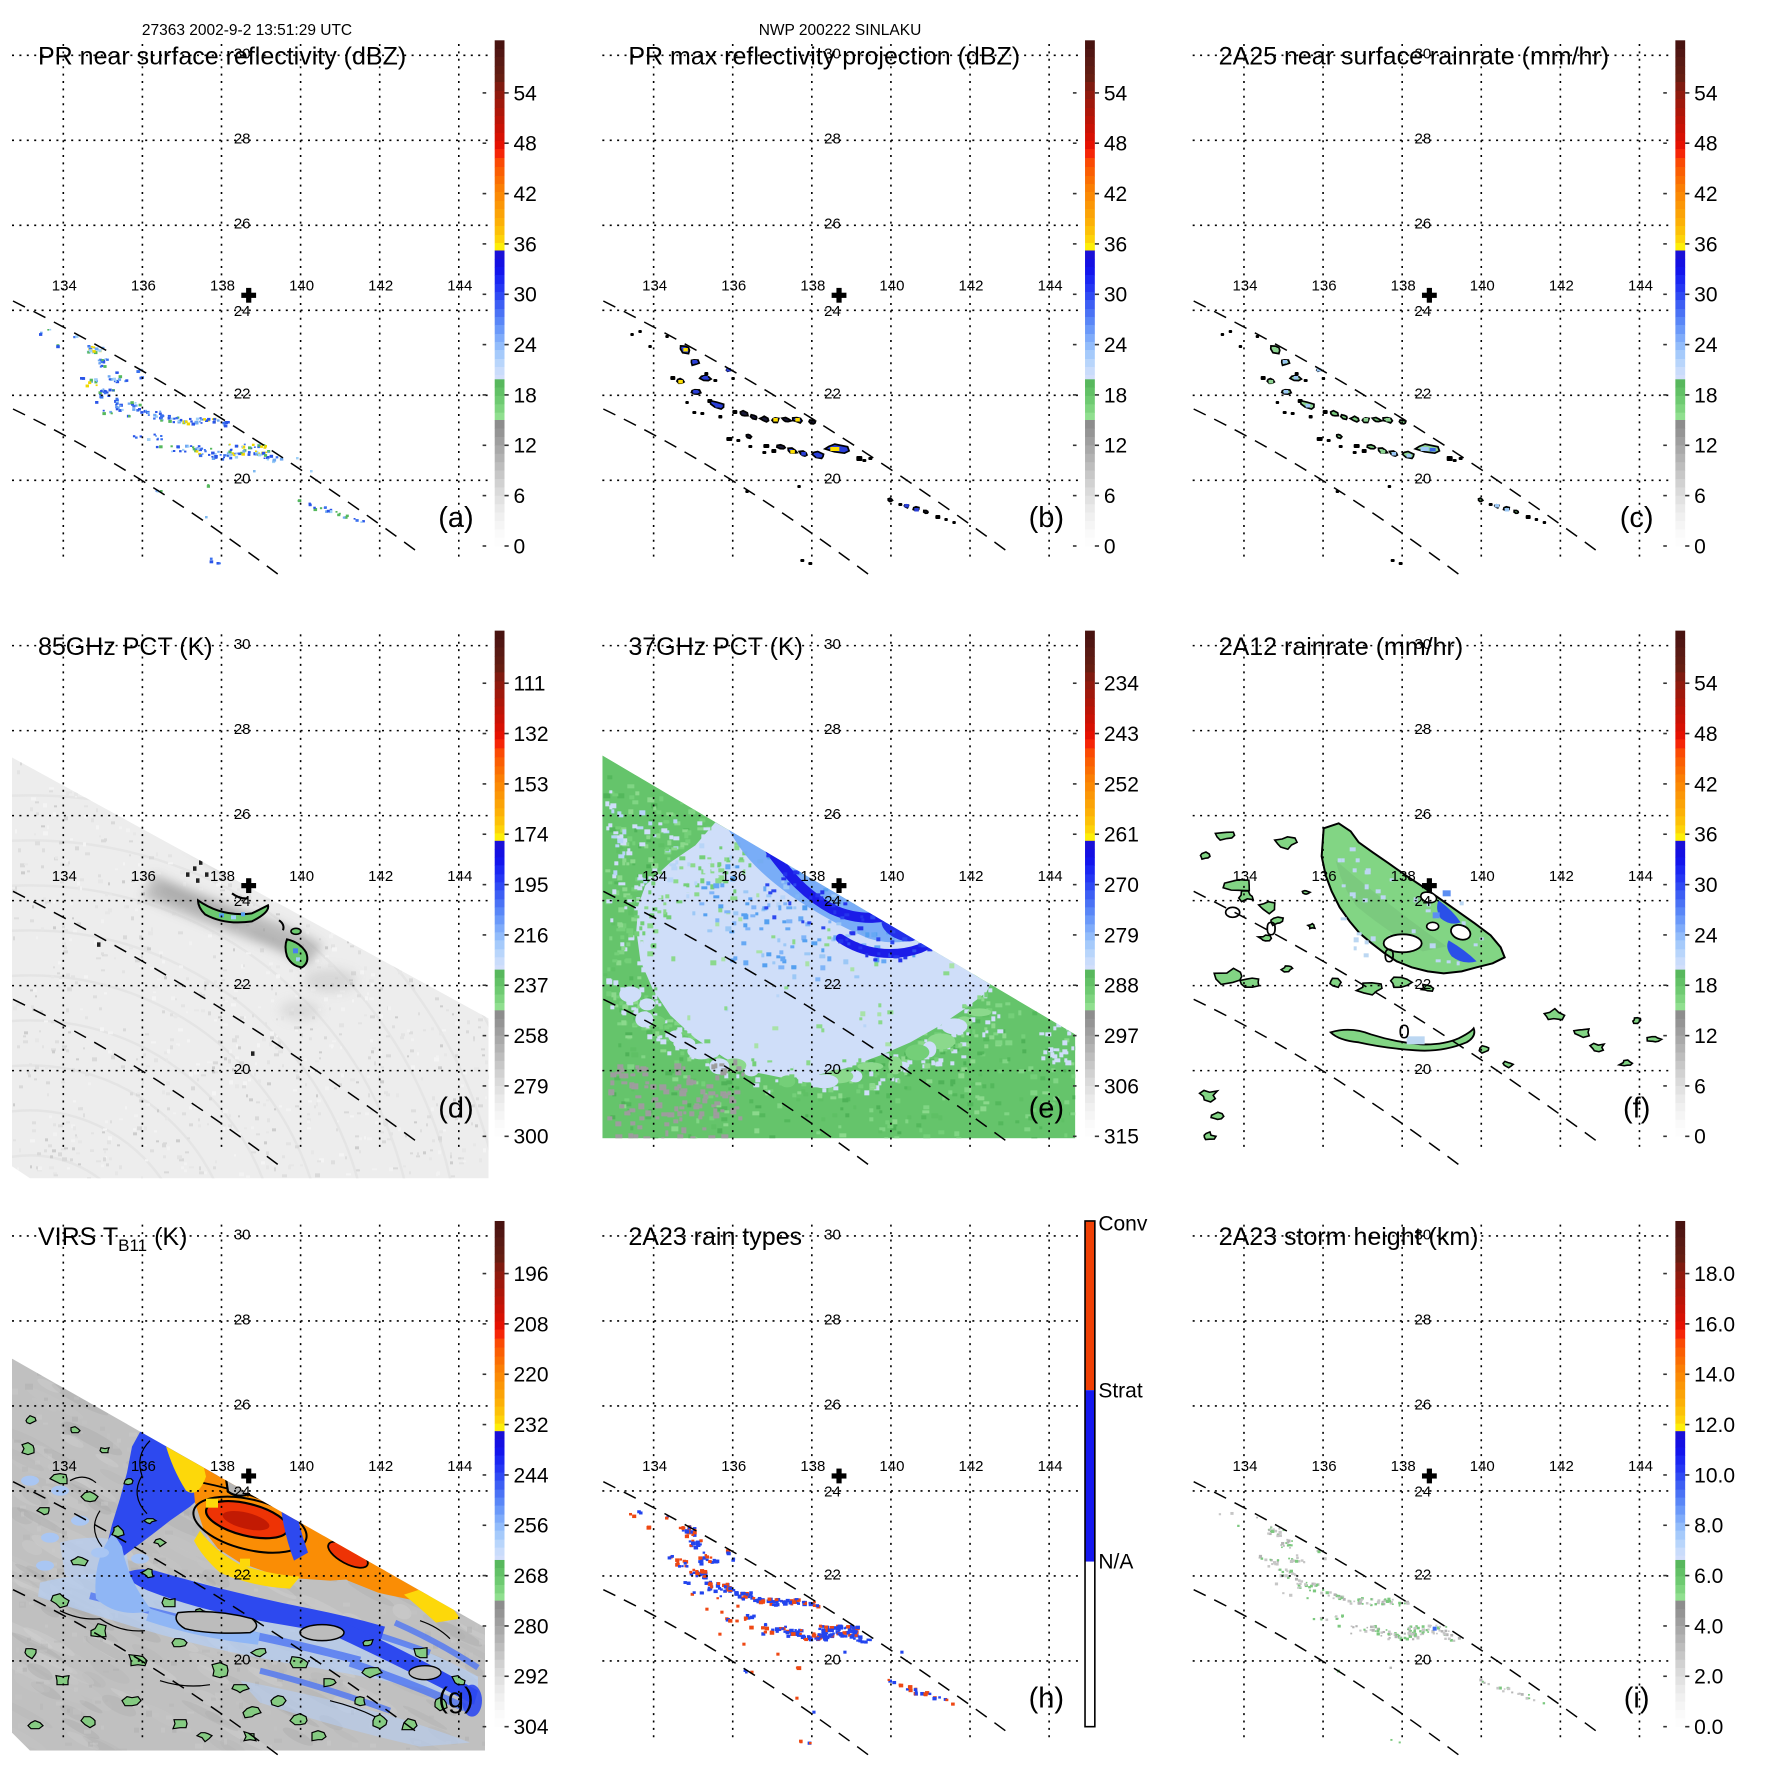 The height and width of the screenshot is (1771, 1771). I want to click on svg-text: 297, so click(1121, 1036).